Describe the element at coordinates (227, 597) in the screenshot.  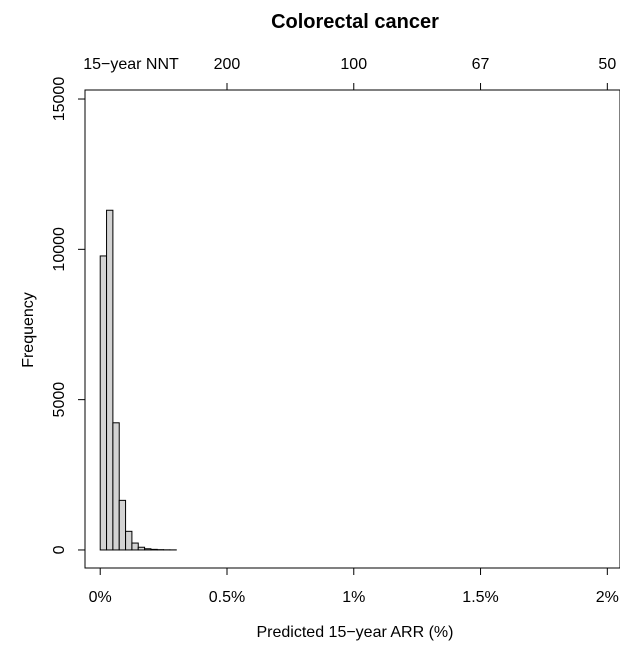
I see `x-tick-label: 0.5%` at that location.